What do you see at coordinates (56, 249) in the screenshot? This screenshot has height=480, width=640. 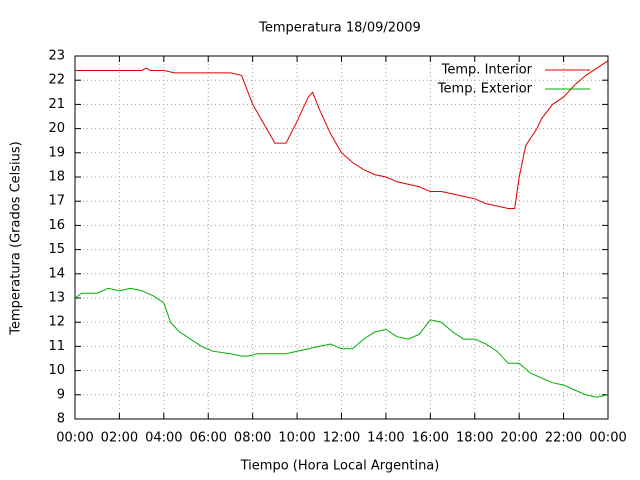 I see `y-tick-label: 15` at bounding box center [56, 249].